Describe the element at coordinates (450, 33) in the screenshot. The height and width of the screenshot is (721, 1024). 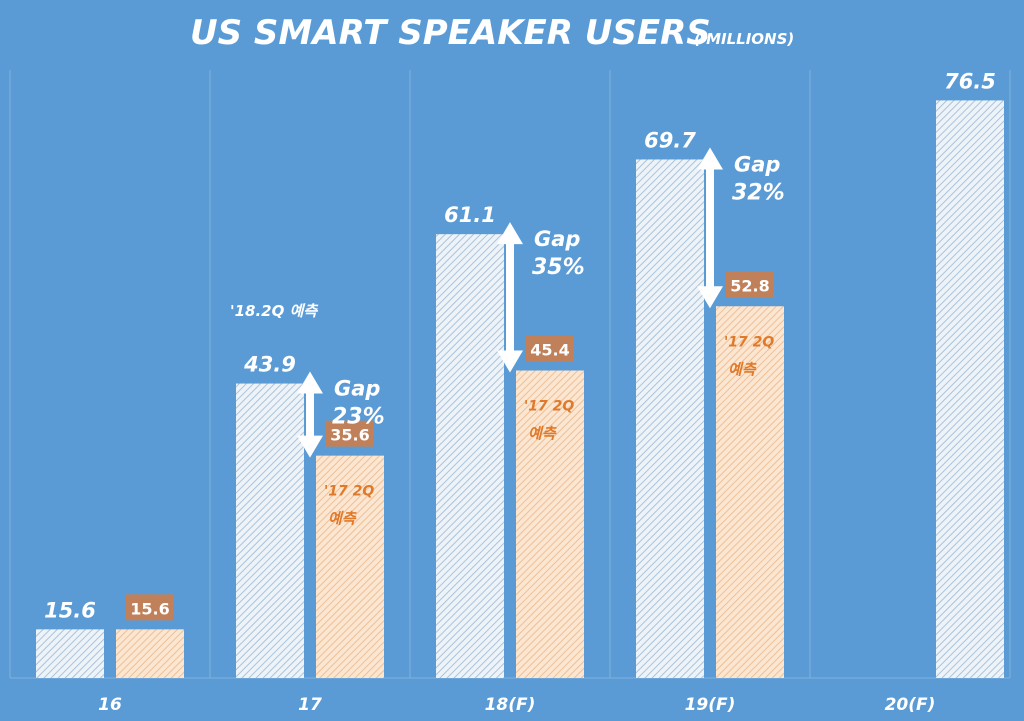
I see `chart-title: US SMART SPEAKER USERS` at that location.